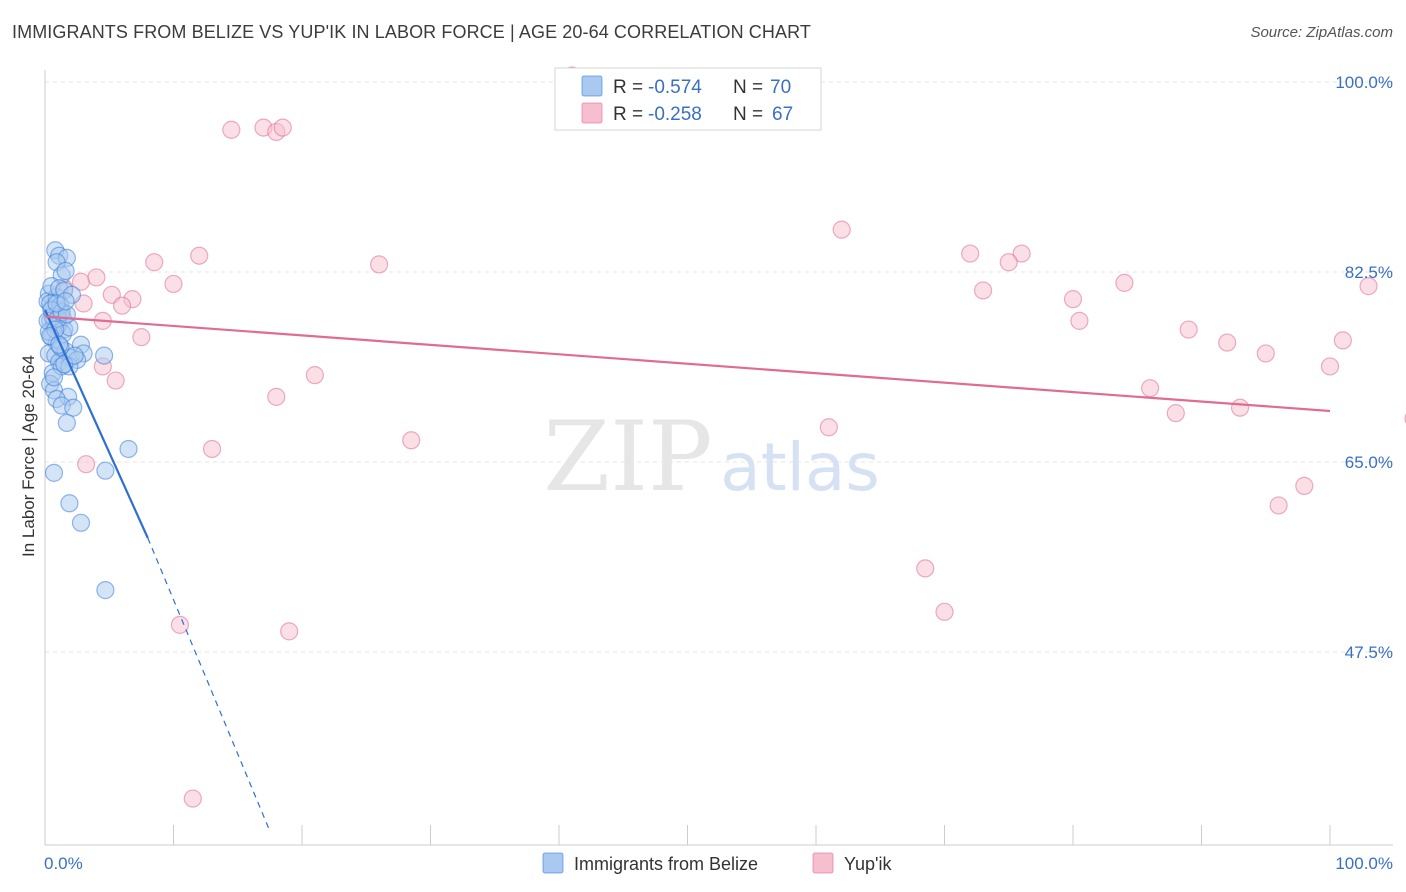  I want to click on belize-points, so click(88, 420).